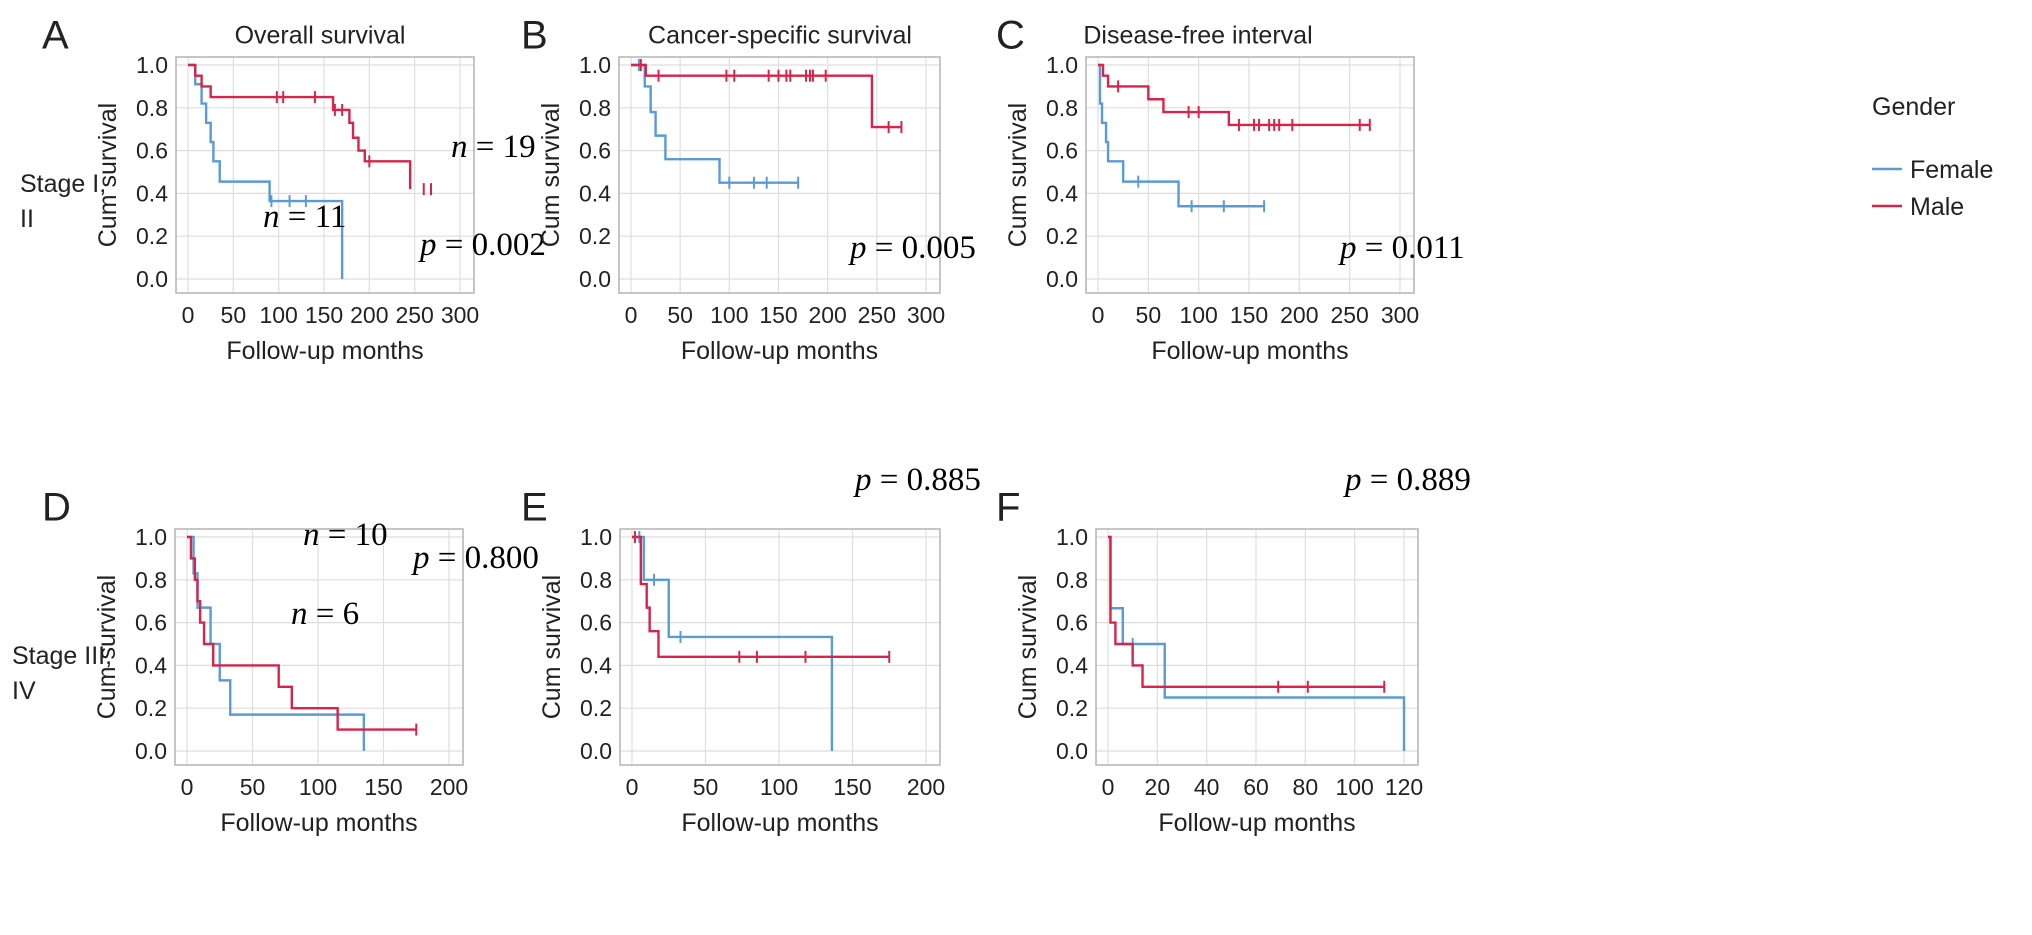 The image size is (2032, 935). What do you see at coordinates (493, 147) in the screenshot?
I see `n-label-male: n = 19` at bounding box center [493, 147].